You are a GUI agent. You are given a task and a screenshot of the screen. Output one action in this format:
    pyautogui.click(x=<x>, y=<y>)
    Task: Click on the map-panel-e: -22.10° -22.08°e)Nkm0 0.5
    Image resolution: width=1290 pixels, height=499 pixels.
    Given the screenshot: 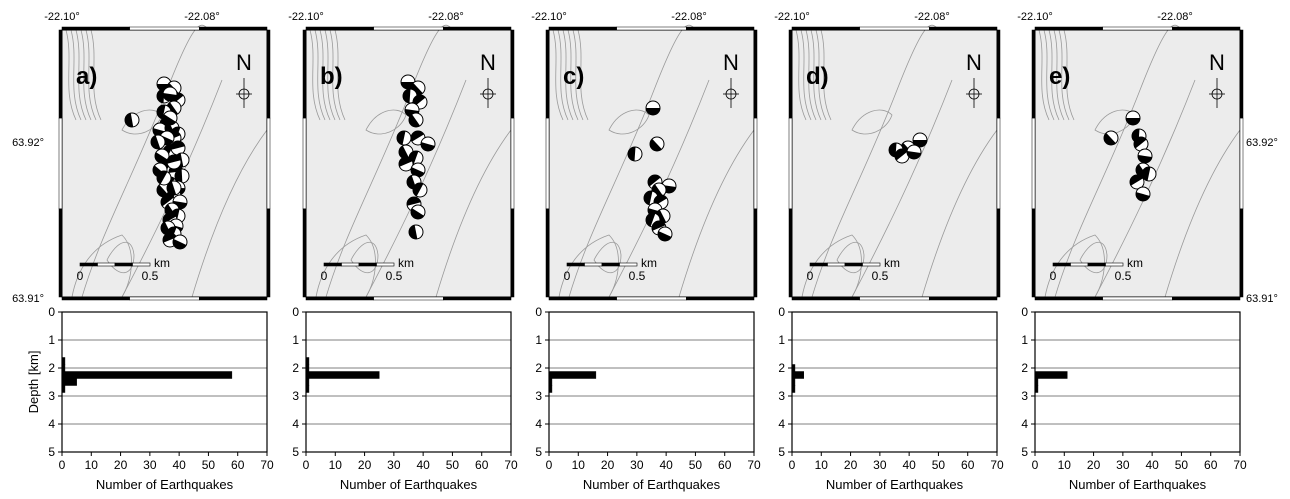 What is the action you would take?
    pyautogui.click(x=1130, y=155)
    